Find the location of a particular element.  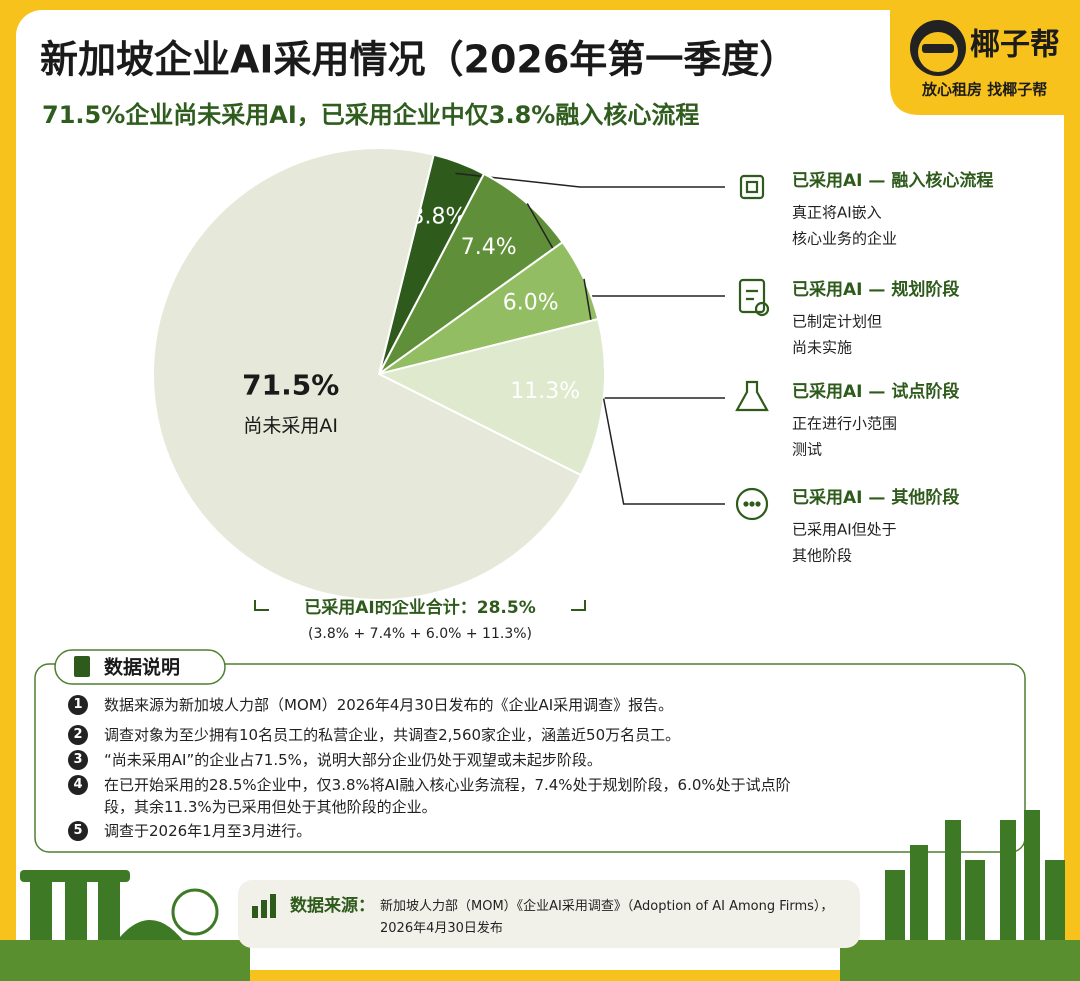

chart-subtitle: 71.5%企业尚未采用AI，已采用企业中仅3.8%融入核心流程 is located at coordinates (370, 115).